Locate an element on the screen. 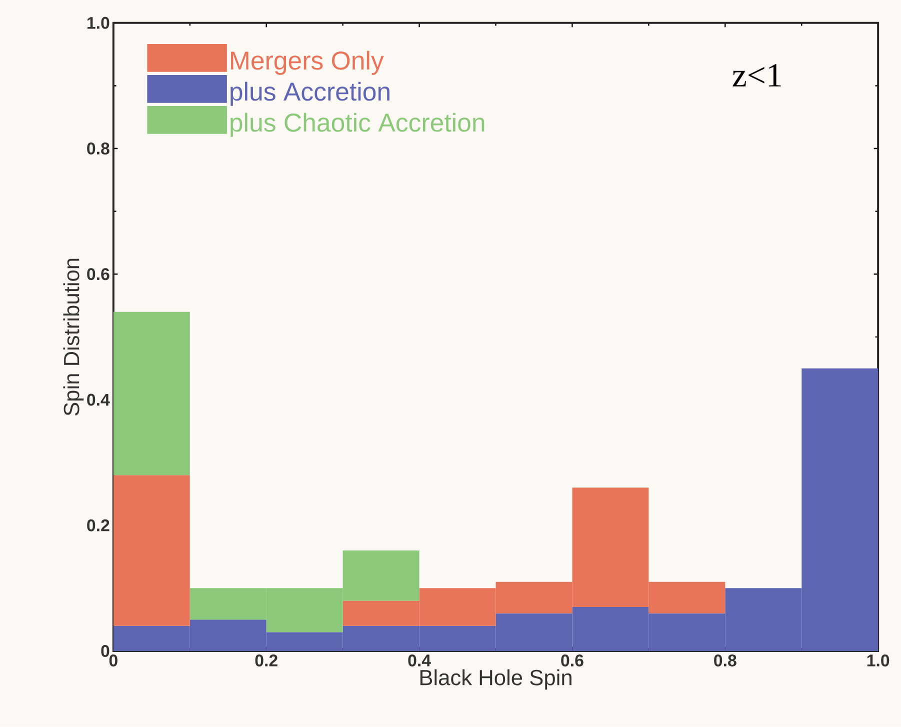  x-tick-label: 0.4 is located at coordinates (419, 660).